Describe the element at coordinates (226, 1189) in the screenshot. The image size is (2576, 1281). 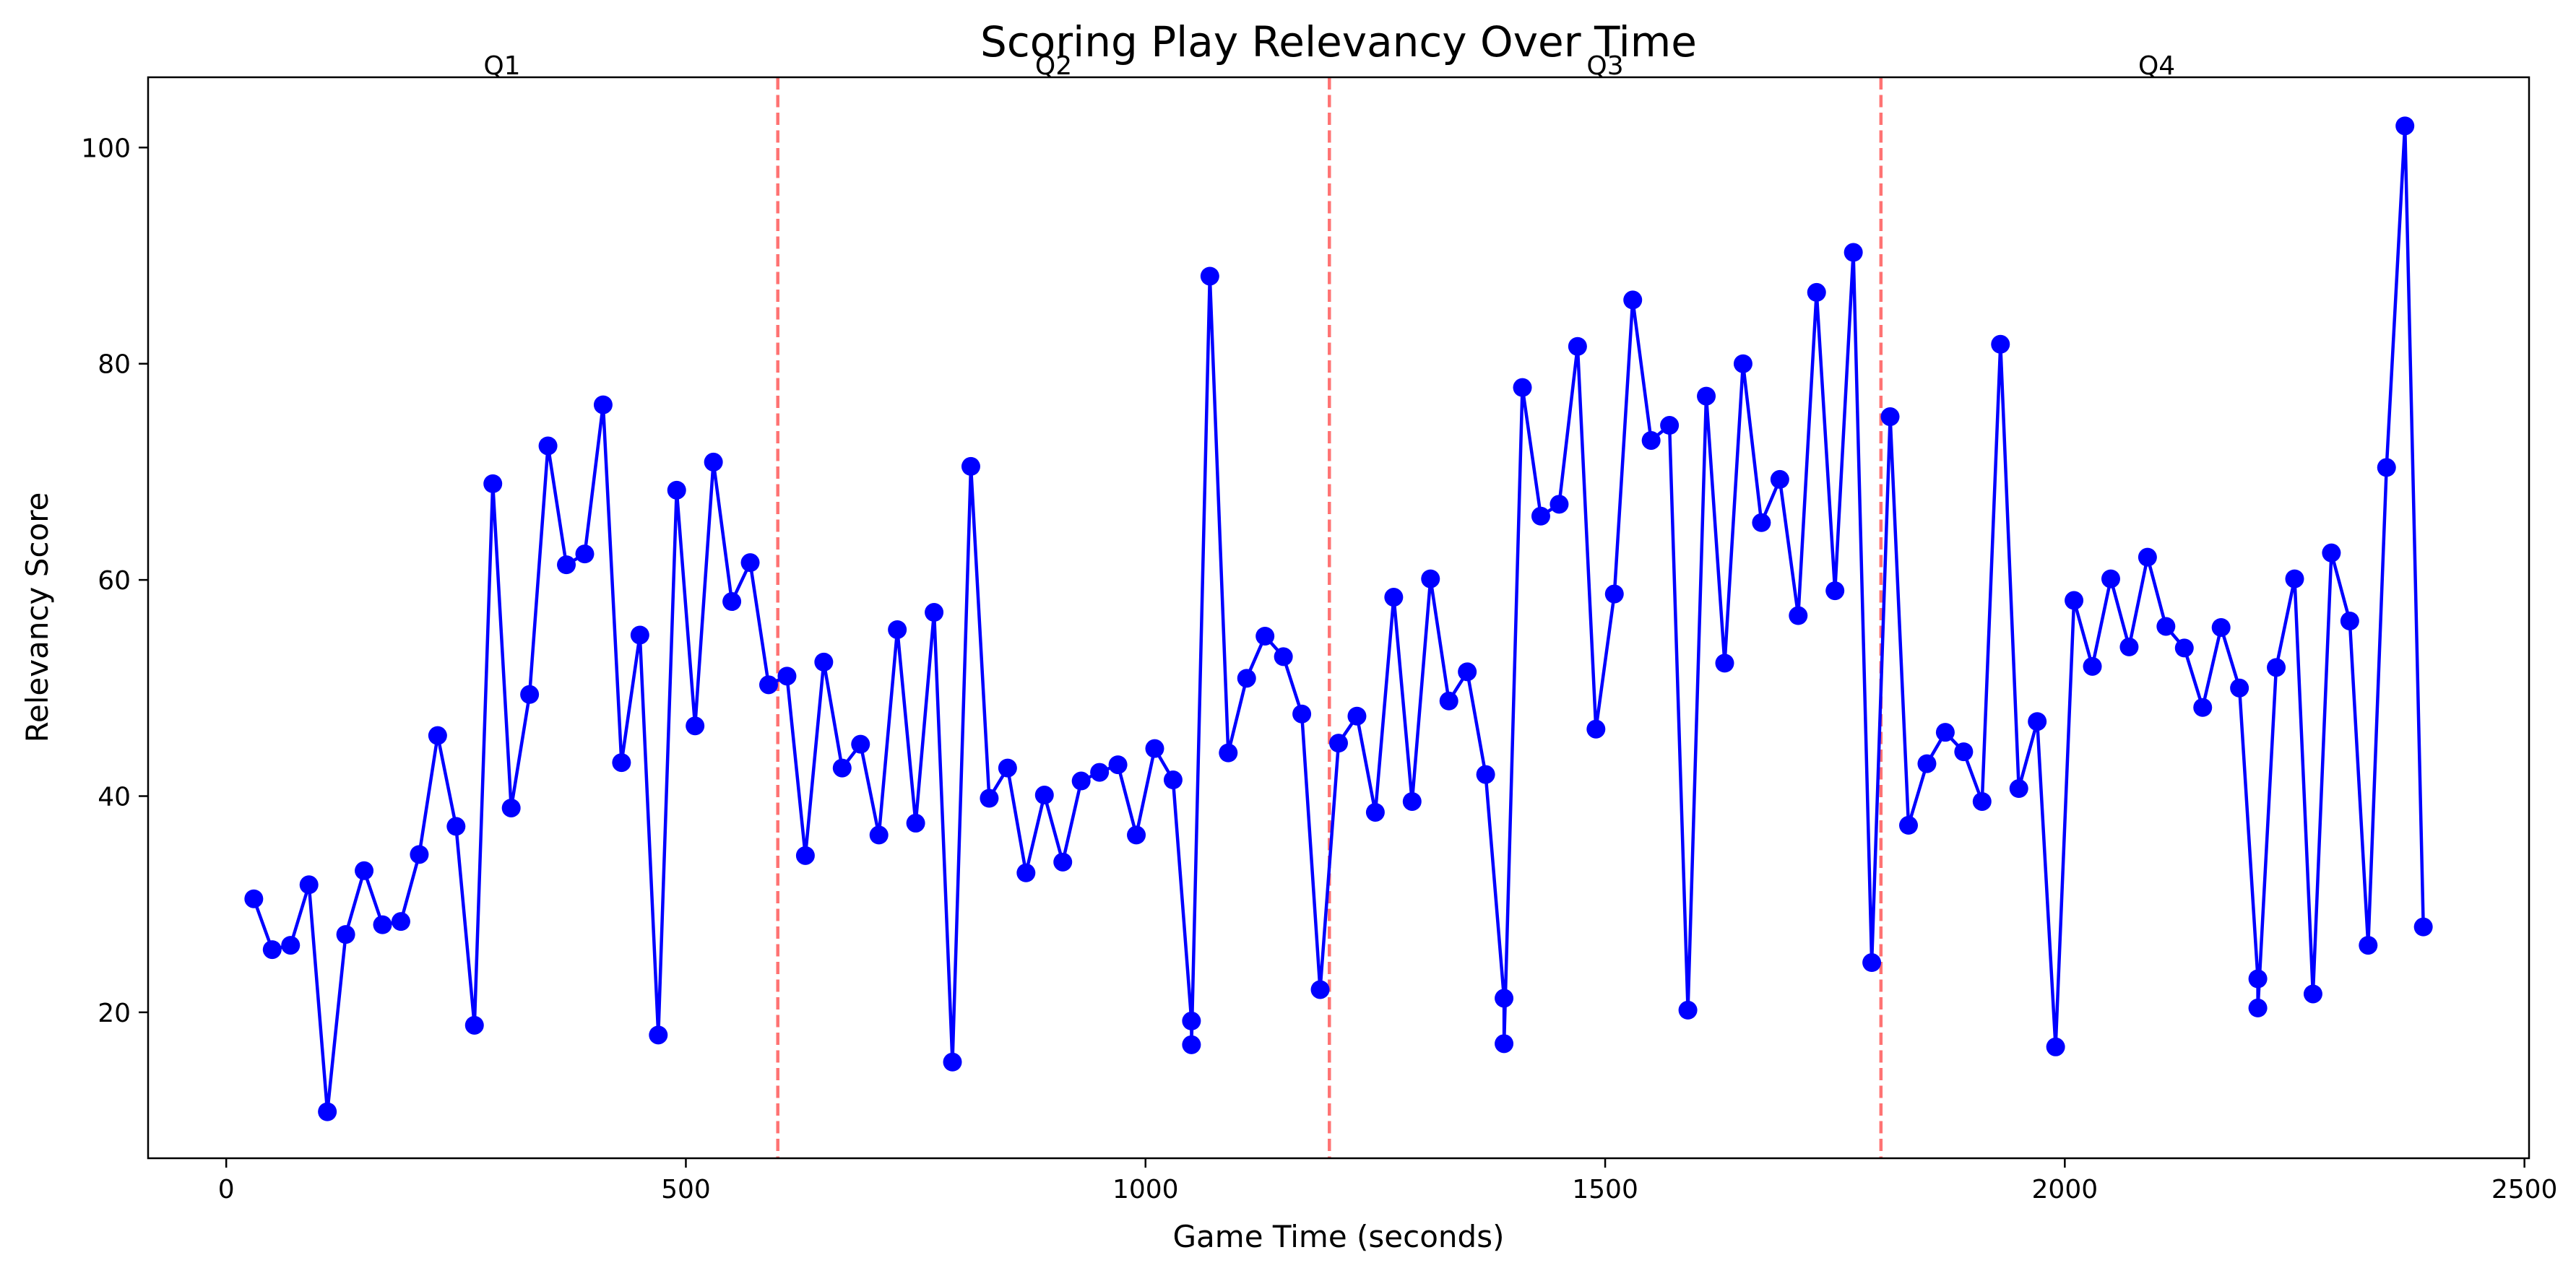
I see `x-tick-label: 0` at that location.